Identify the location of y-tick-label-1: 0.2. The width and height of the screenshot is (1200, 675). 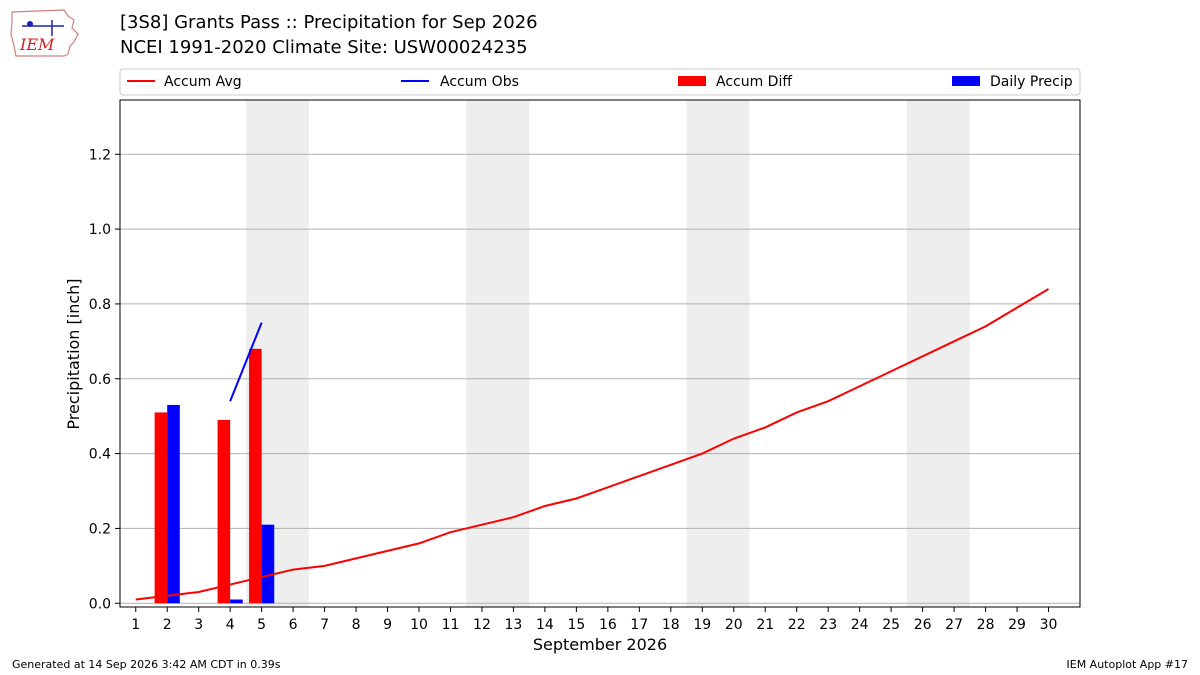
(100, 529).